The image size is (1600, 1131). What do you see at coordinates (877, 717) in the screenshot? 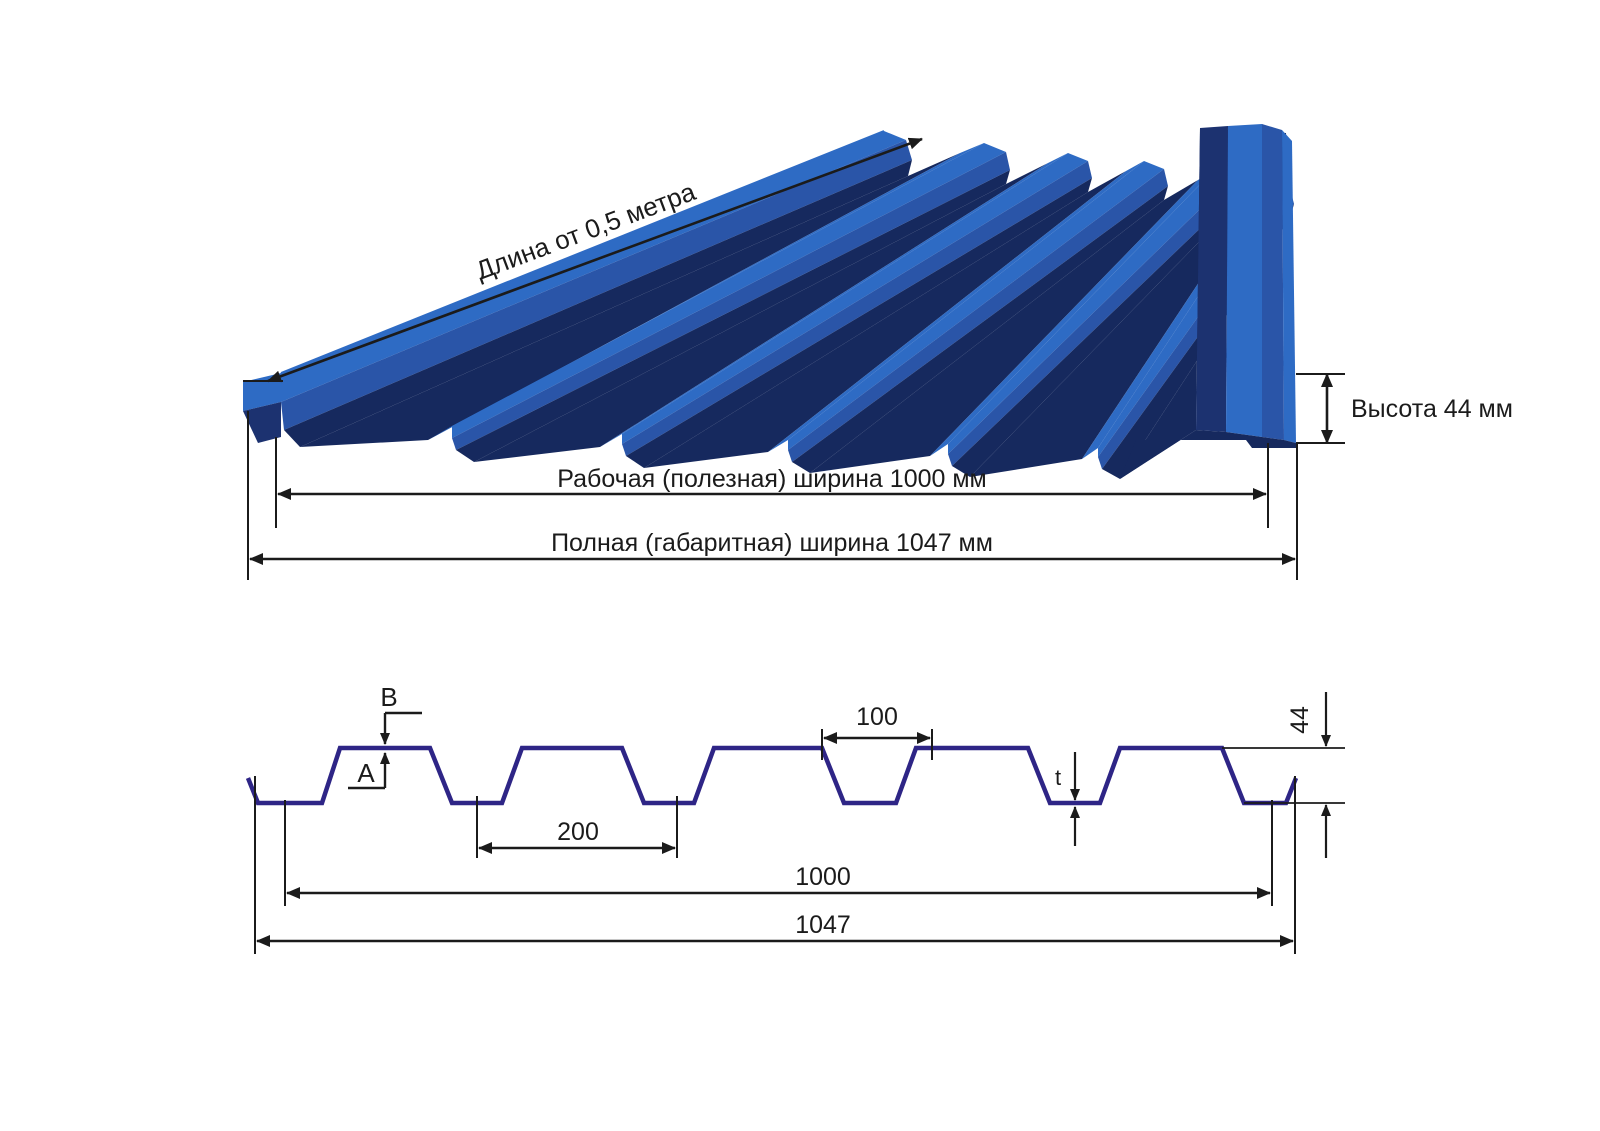
I see `crest-opening-label: 100` at bounding box center [877, 717].